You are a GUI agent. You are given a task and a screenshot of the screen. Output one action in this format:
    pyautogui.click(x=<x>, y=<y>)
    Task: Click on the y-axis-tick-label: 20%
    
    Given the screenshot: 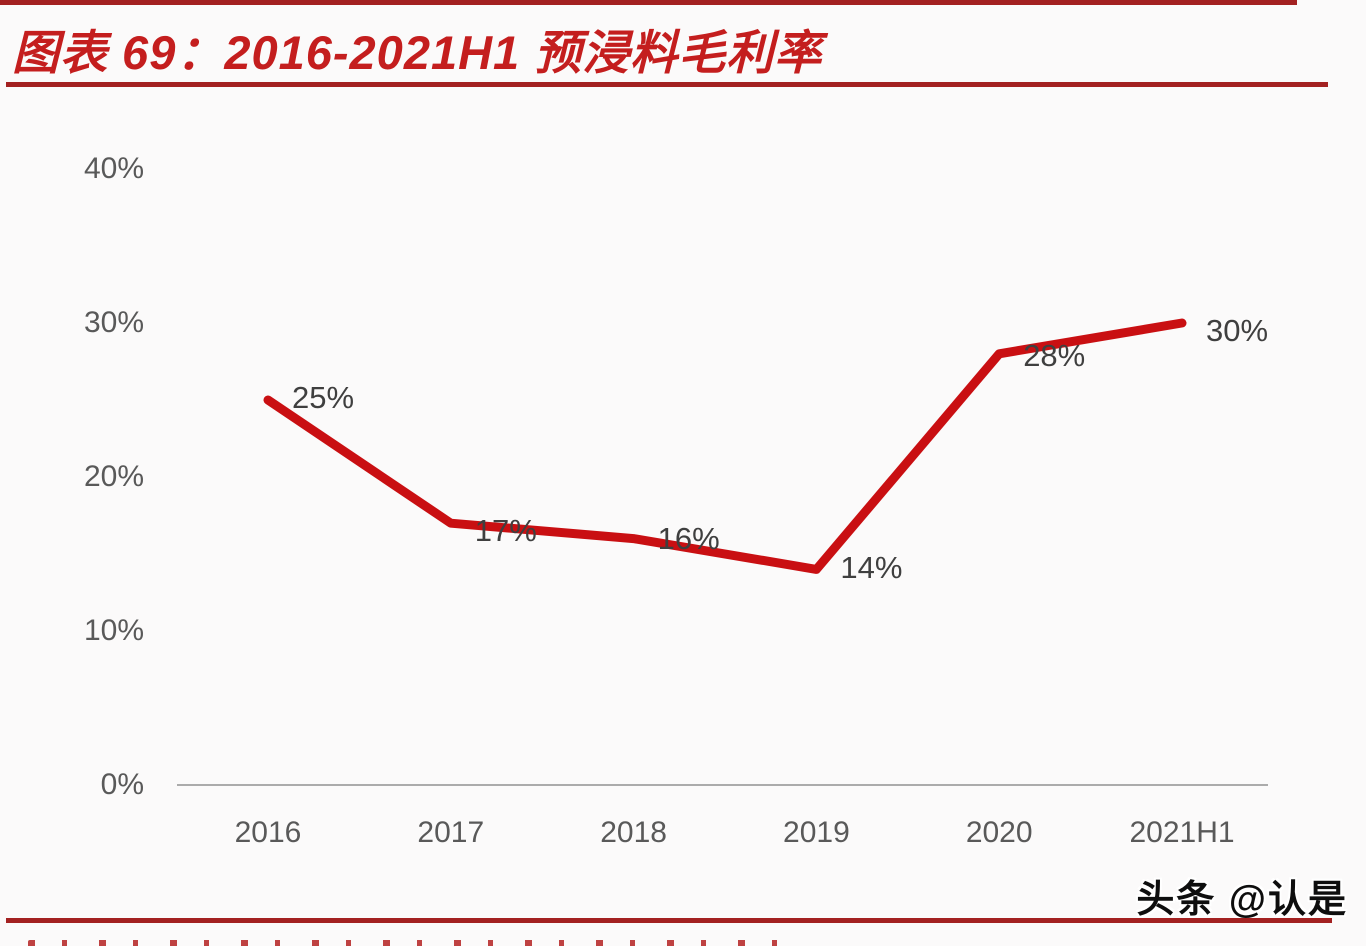 What is the action you would take?
    pyautogui.click(x=113, y=476)
    